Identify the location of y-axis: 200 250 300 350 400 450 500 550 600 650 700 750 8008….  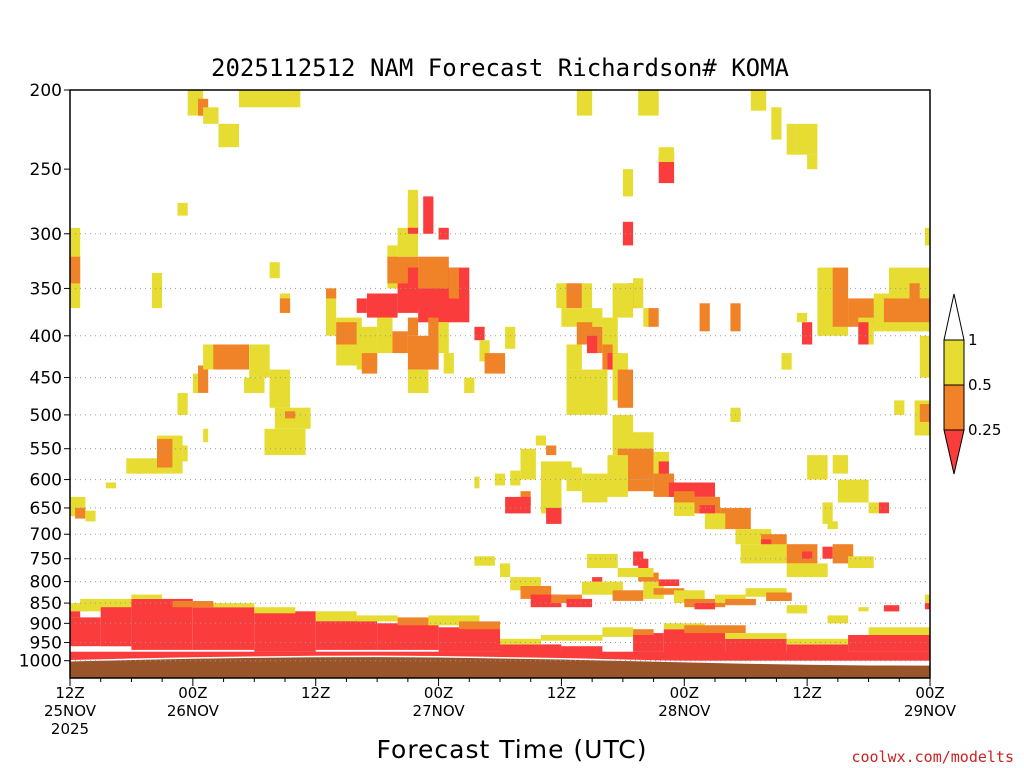
(44, 376).